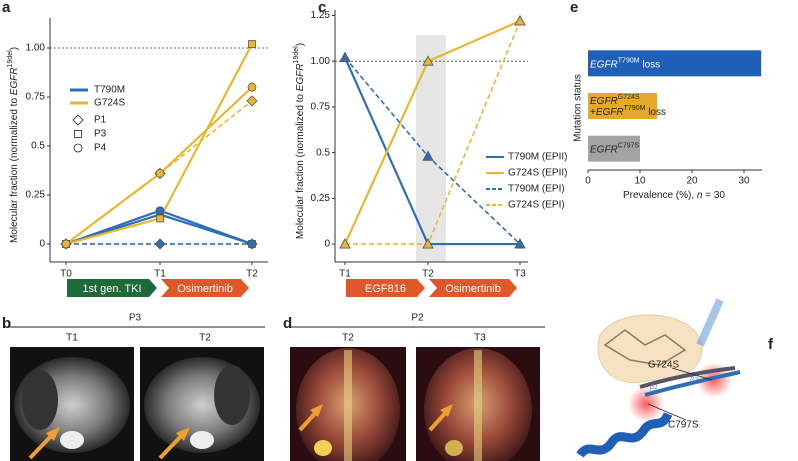 This screenshot has width=798, height=461. I want to click on treatment-label: EGF816, so click(385, 289).